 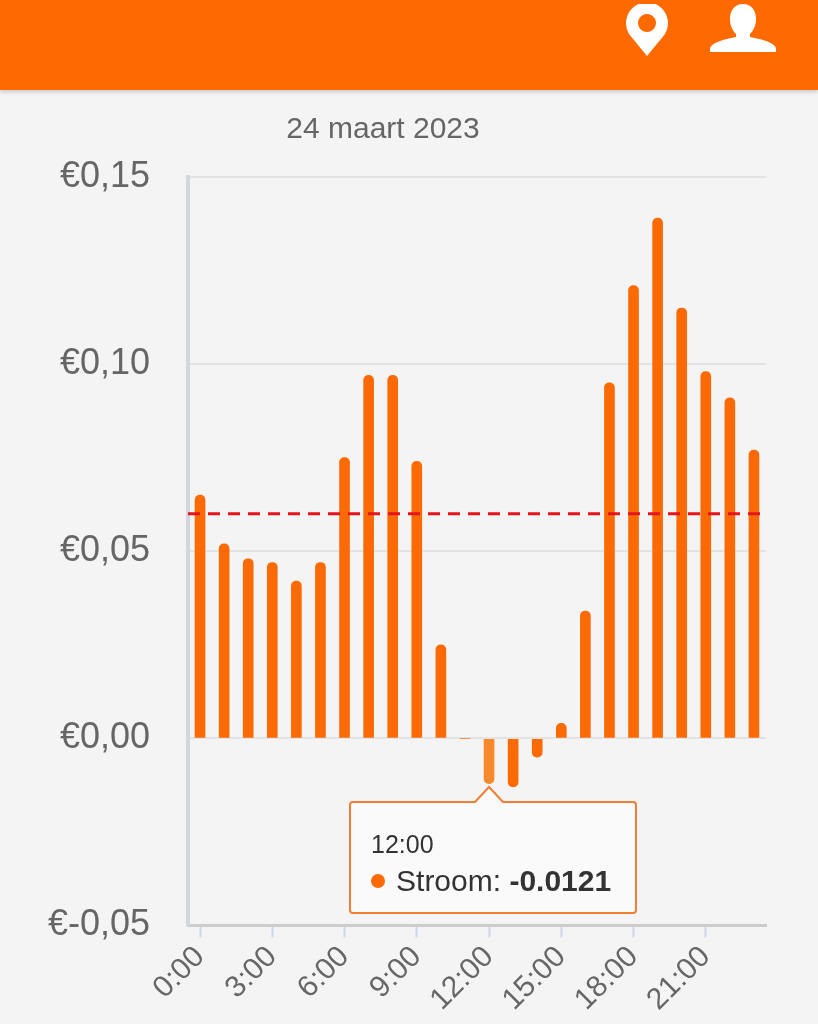 I want to click on x-tick-label: 6:00, so click(x=322, y=971).